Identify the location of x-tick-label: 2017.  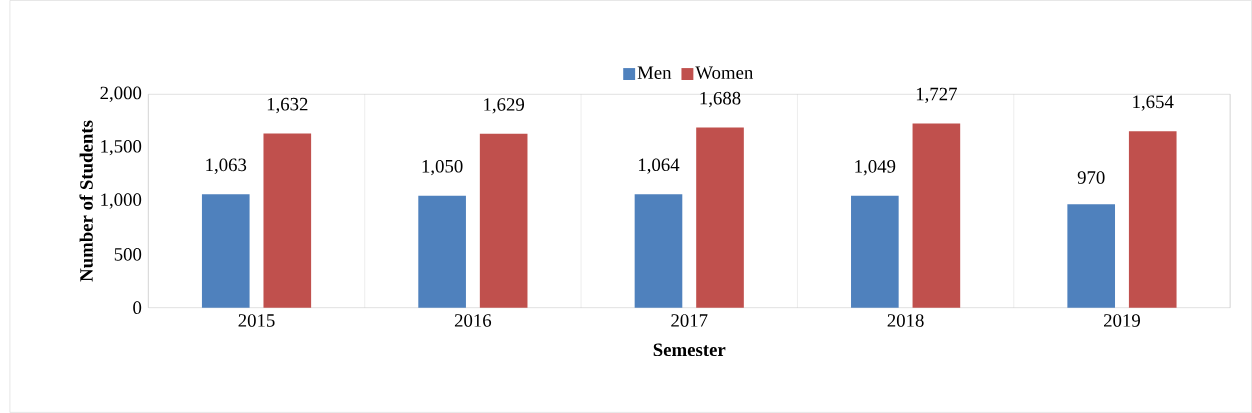
(689, 320).